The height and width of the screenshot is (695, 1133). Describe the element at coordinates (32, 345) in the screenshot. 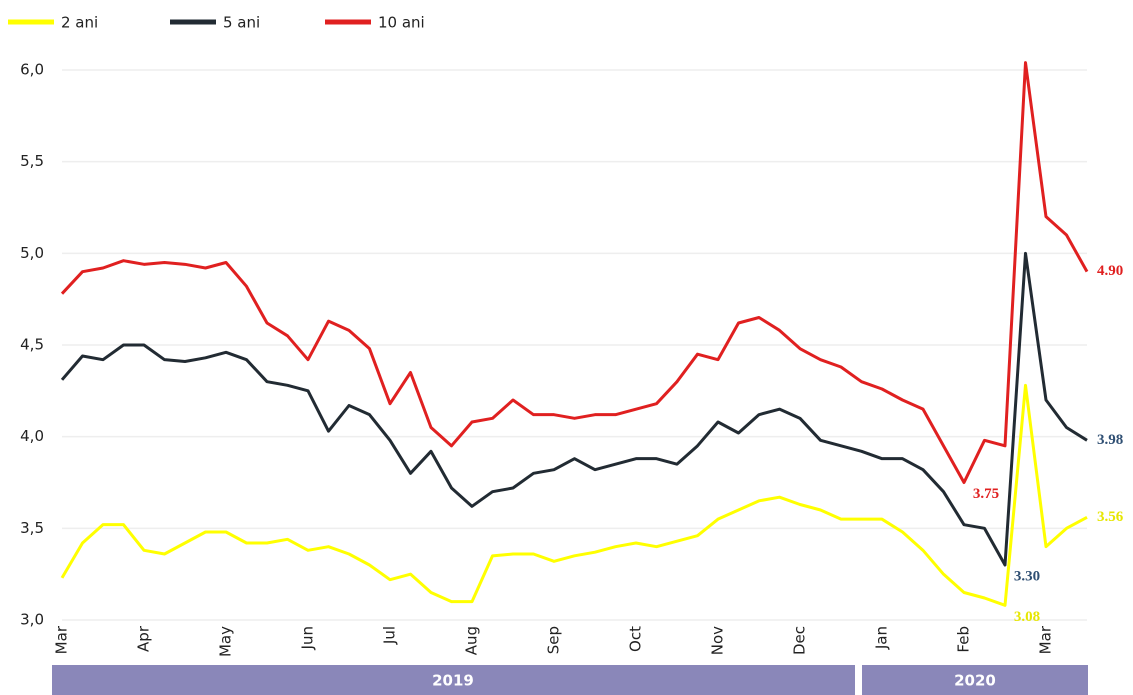

I see `y-tick-label: 4,5` at that location.